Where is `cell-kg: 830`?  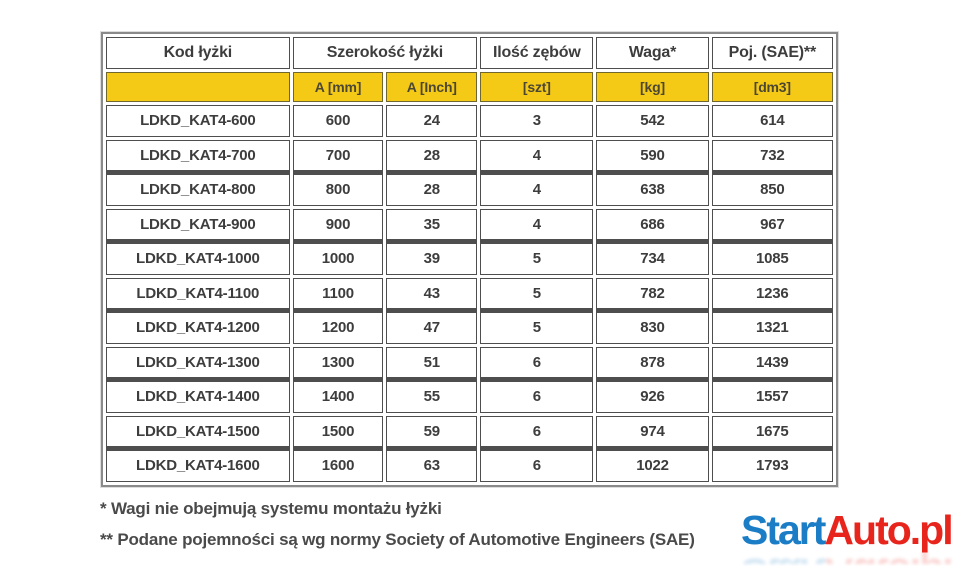 cell-kg: 830 is located at coordinates (652, 328).